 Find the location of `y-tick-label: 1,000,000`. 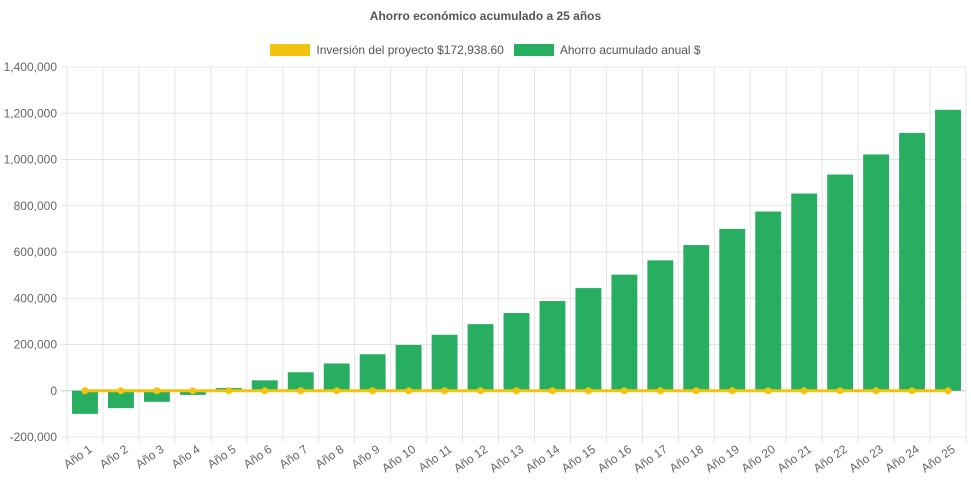

y-tick-label: 1,000,000 is located at coordinates (31, 160).